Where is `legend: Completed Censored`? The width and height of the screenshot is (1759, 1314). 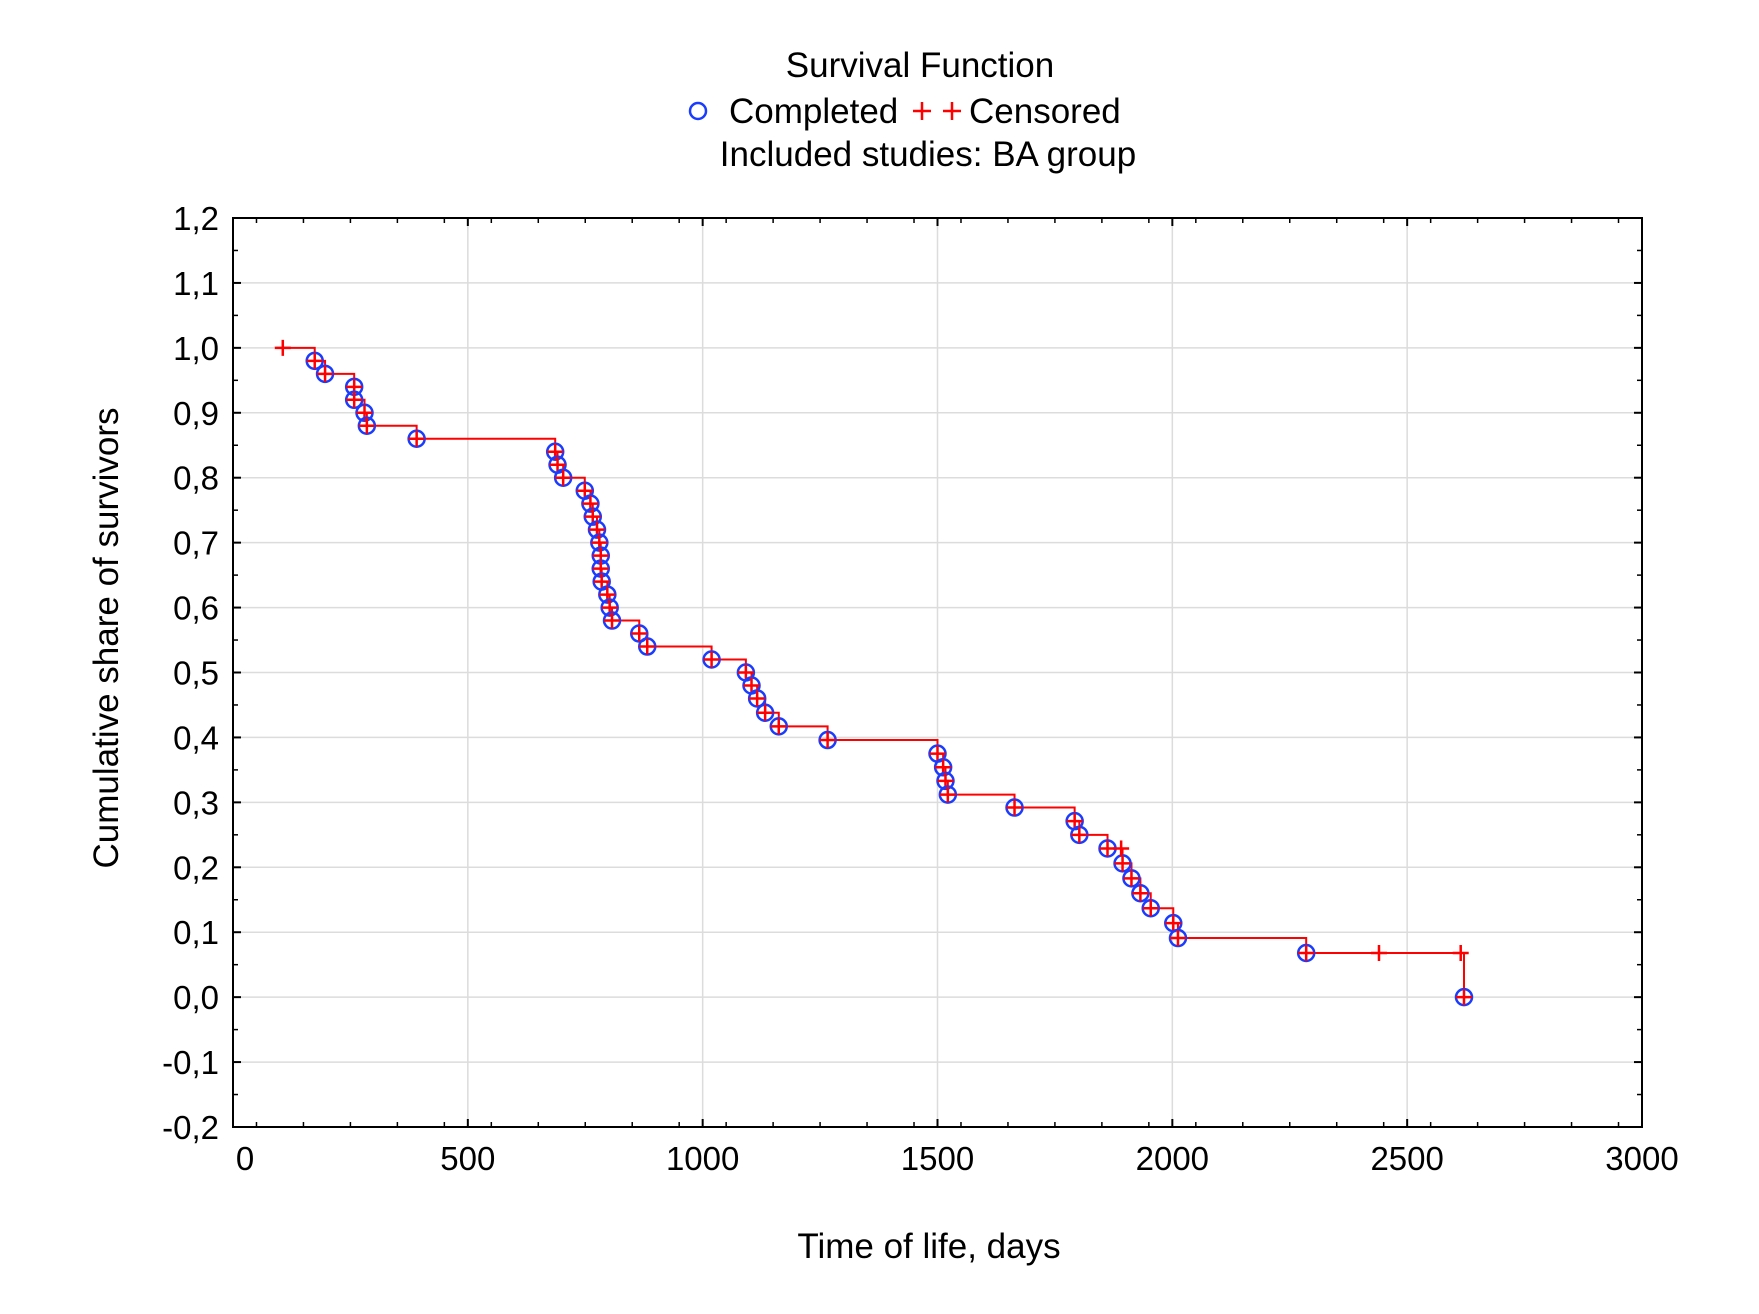
legend: Completed Censored is located at coordinates (904, 111).